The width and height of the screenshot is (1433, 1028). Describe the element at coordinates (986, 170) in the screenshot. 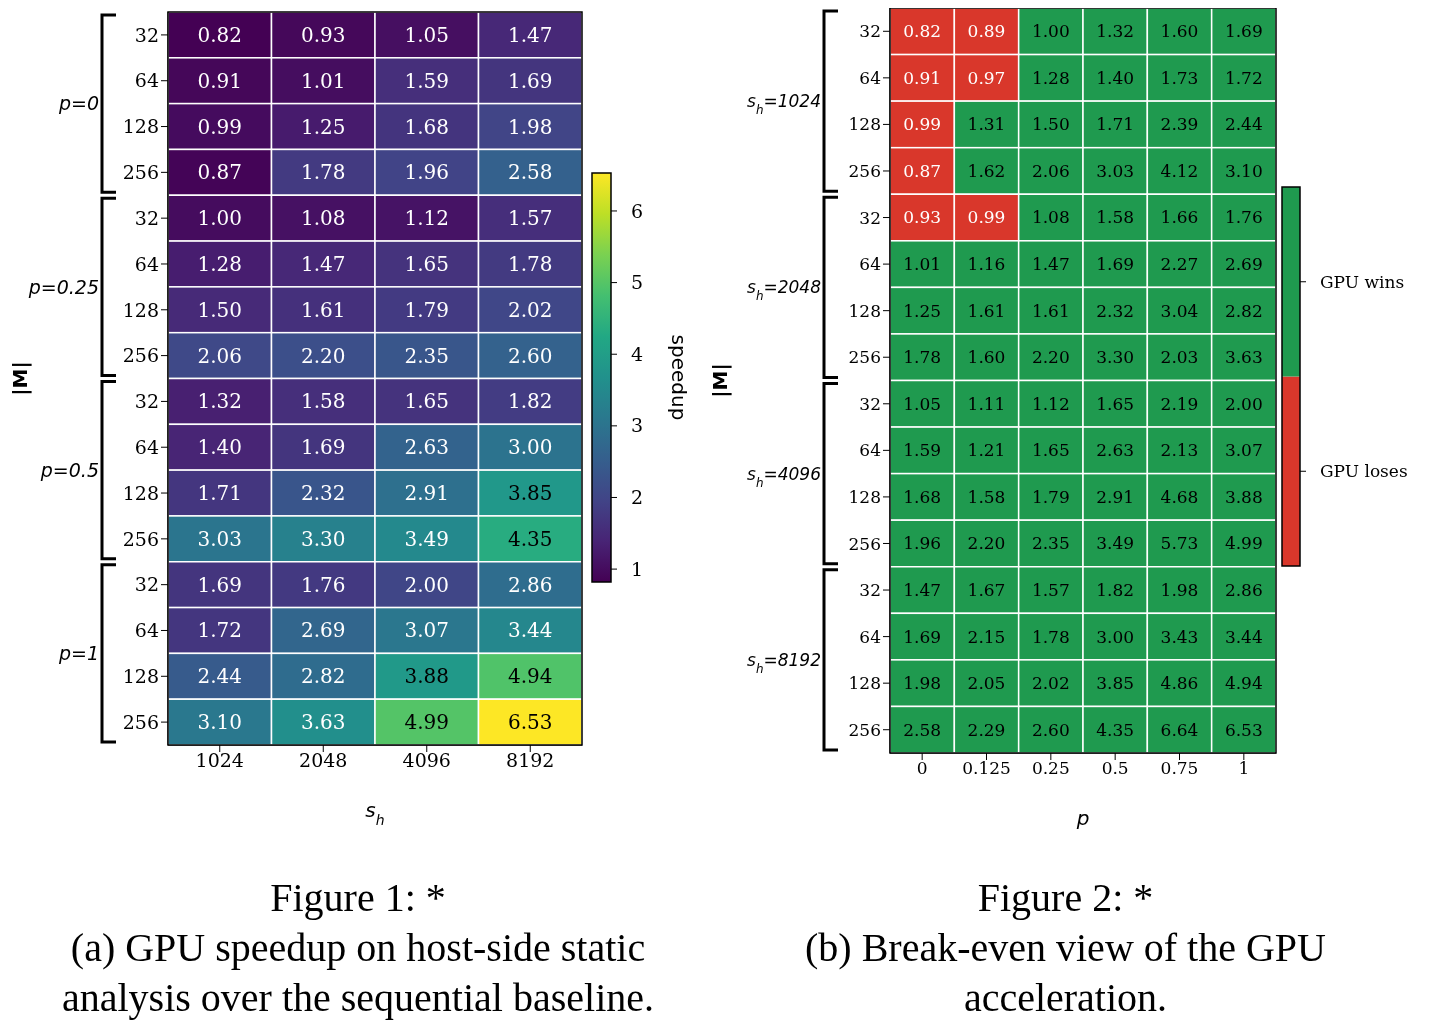

I see `data-label: 1.62` at that location.